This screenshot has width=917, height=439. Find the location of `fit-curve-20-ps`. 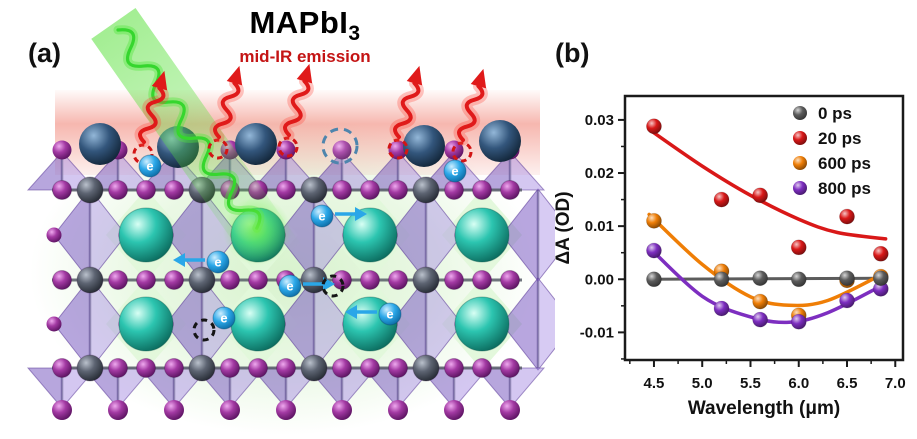

fit-curve-20-ps is located at coordinates (767, 184).